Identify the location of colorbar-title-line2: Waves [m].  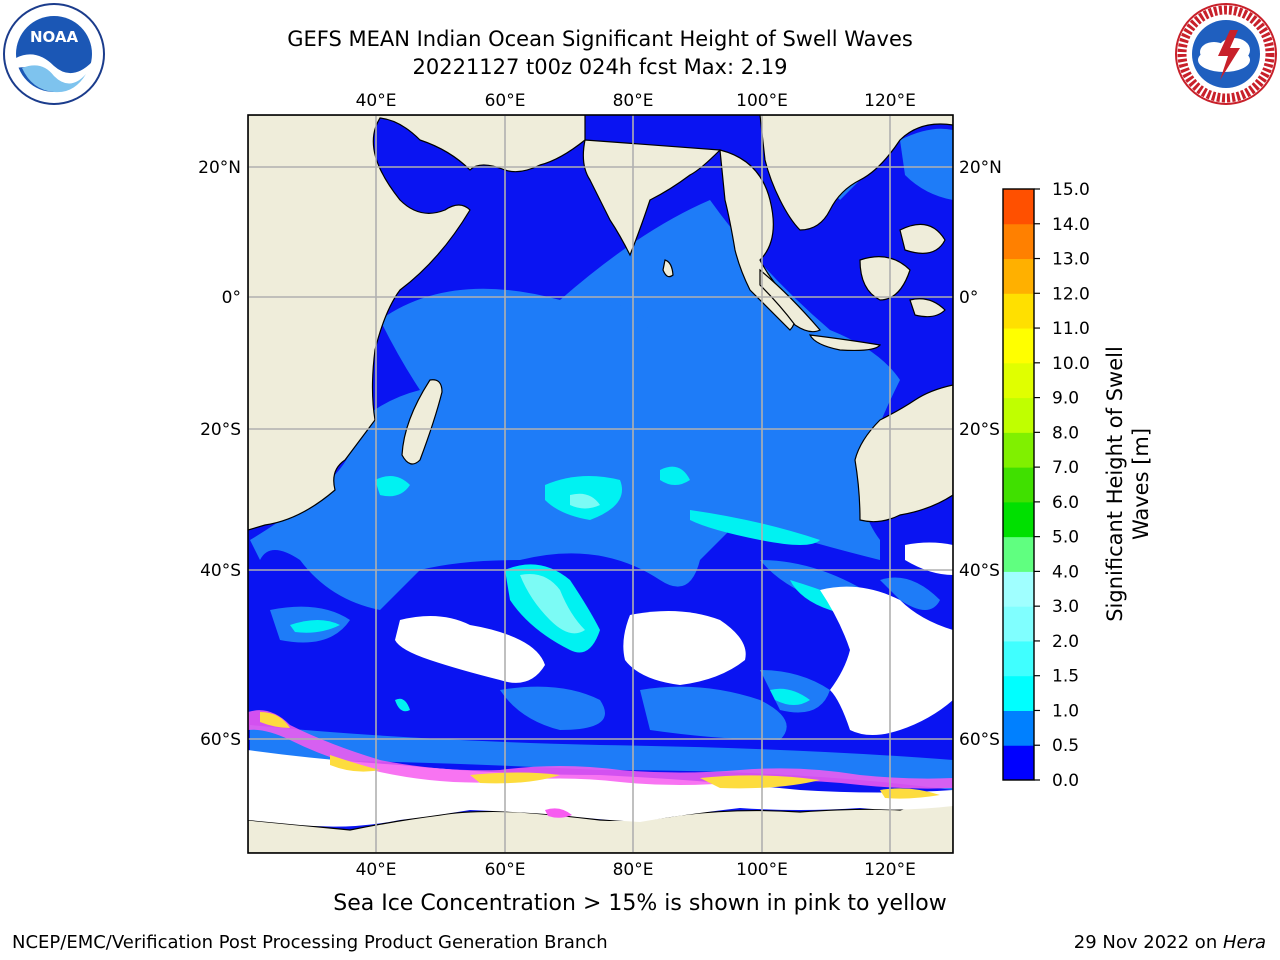
(1141, 484).